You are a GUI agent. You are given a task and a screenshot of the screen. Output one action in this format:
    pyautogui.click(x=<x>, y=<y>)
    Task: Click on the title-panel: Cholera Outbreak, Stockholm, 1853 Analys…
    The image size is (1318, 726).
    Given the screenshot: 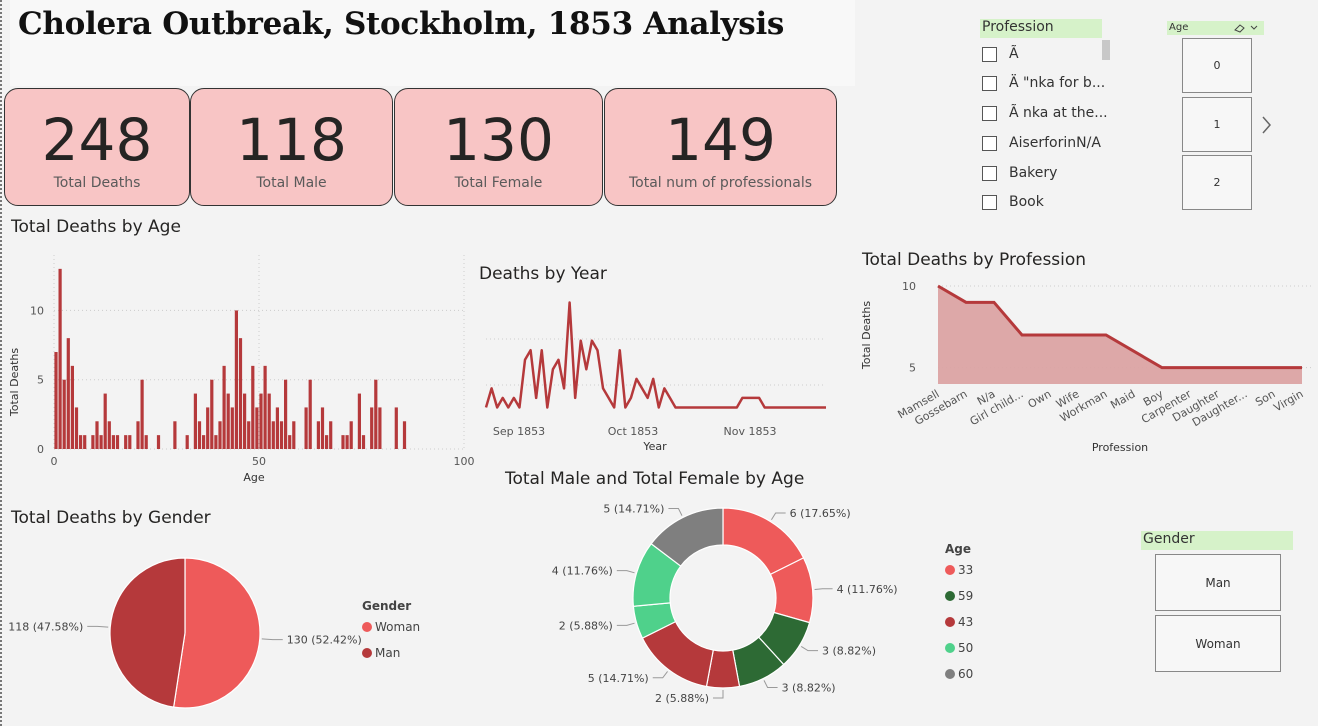 What is the action you would take?
    pyautogui.click(x=432, y=43)
    